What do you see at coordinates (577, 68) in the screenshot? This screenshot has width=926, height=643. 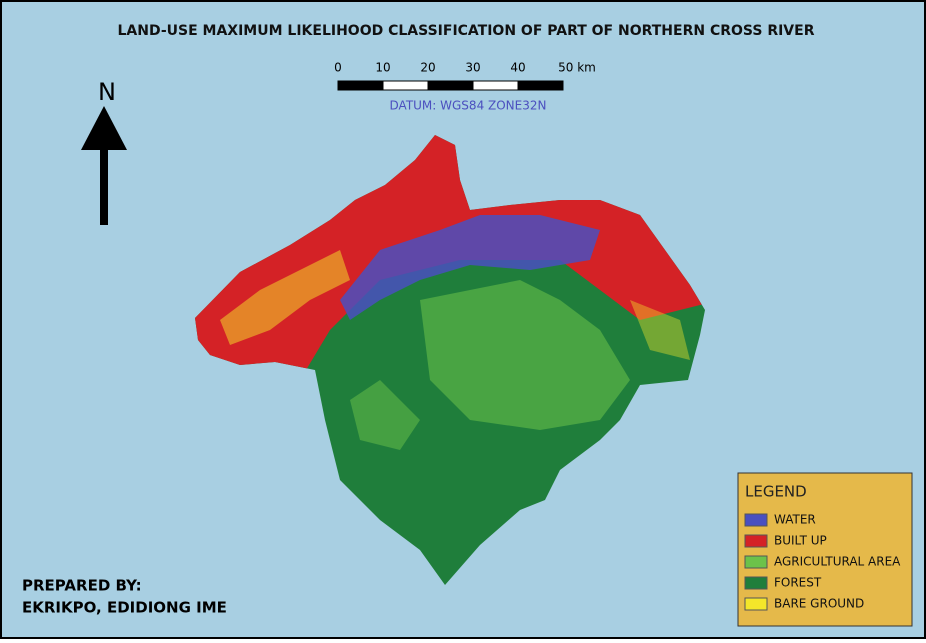 I see `scale-label: 50 km` at bounding box center [577, 68].